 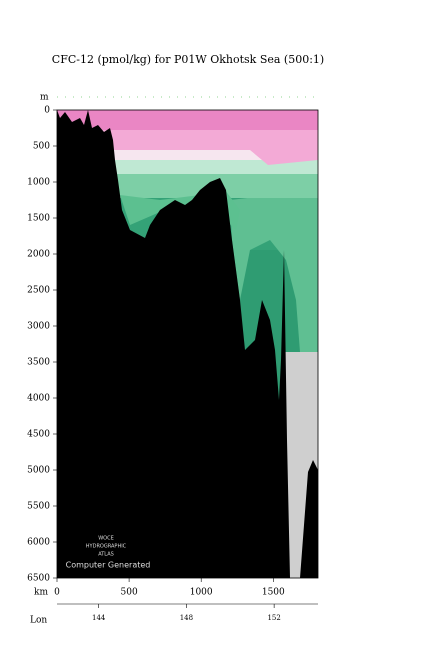 I want to click on y-tick-label: 2500, so click(x=38, y=291).